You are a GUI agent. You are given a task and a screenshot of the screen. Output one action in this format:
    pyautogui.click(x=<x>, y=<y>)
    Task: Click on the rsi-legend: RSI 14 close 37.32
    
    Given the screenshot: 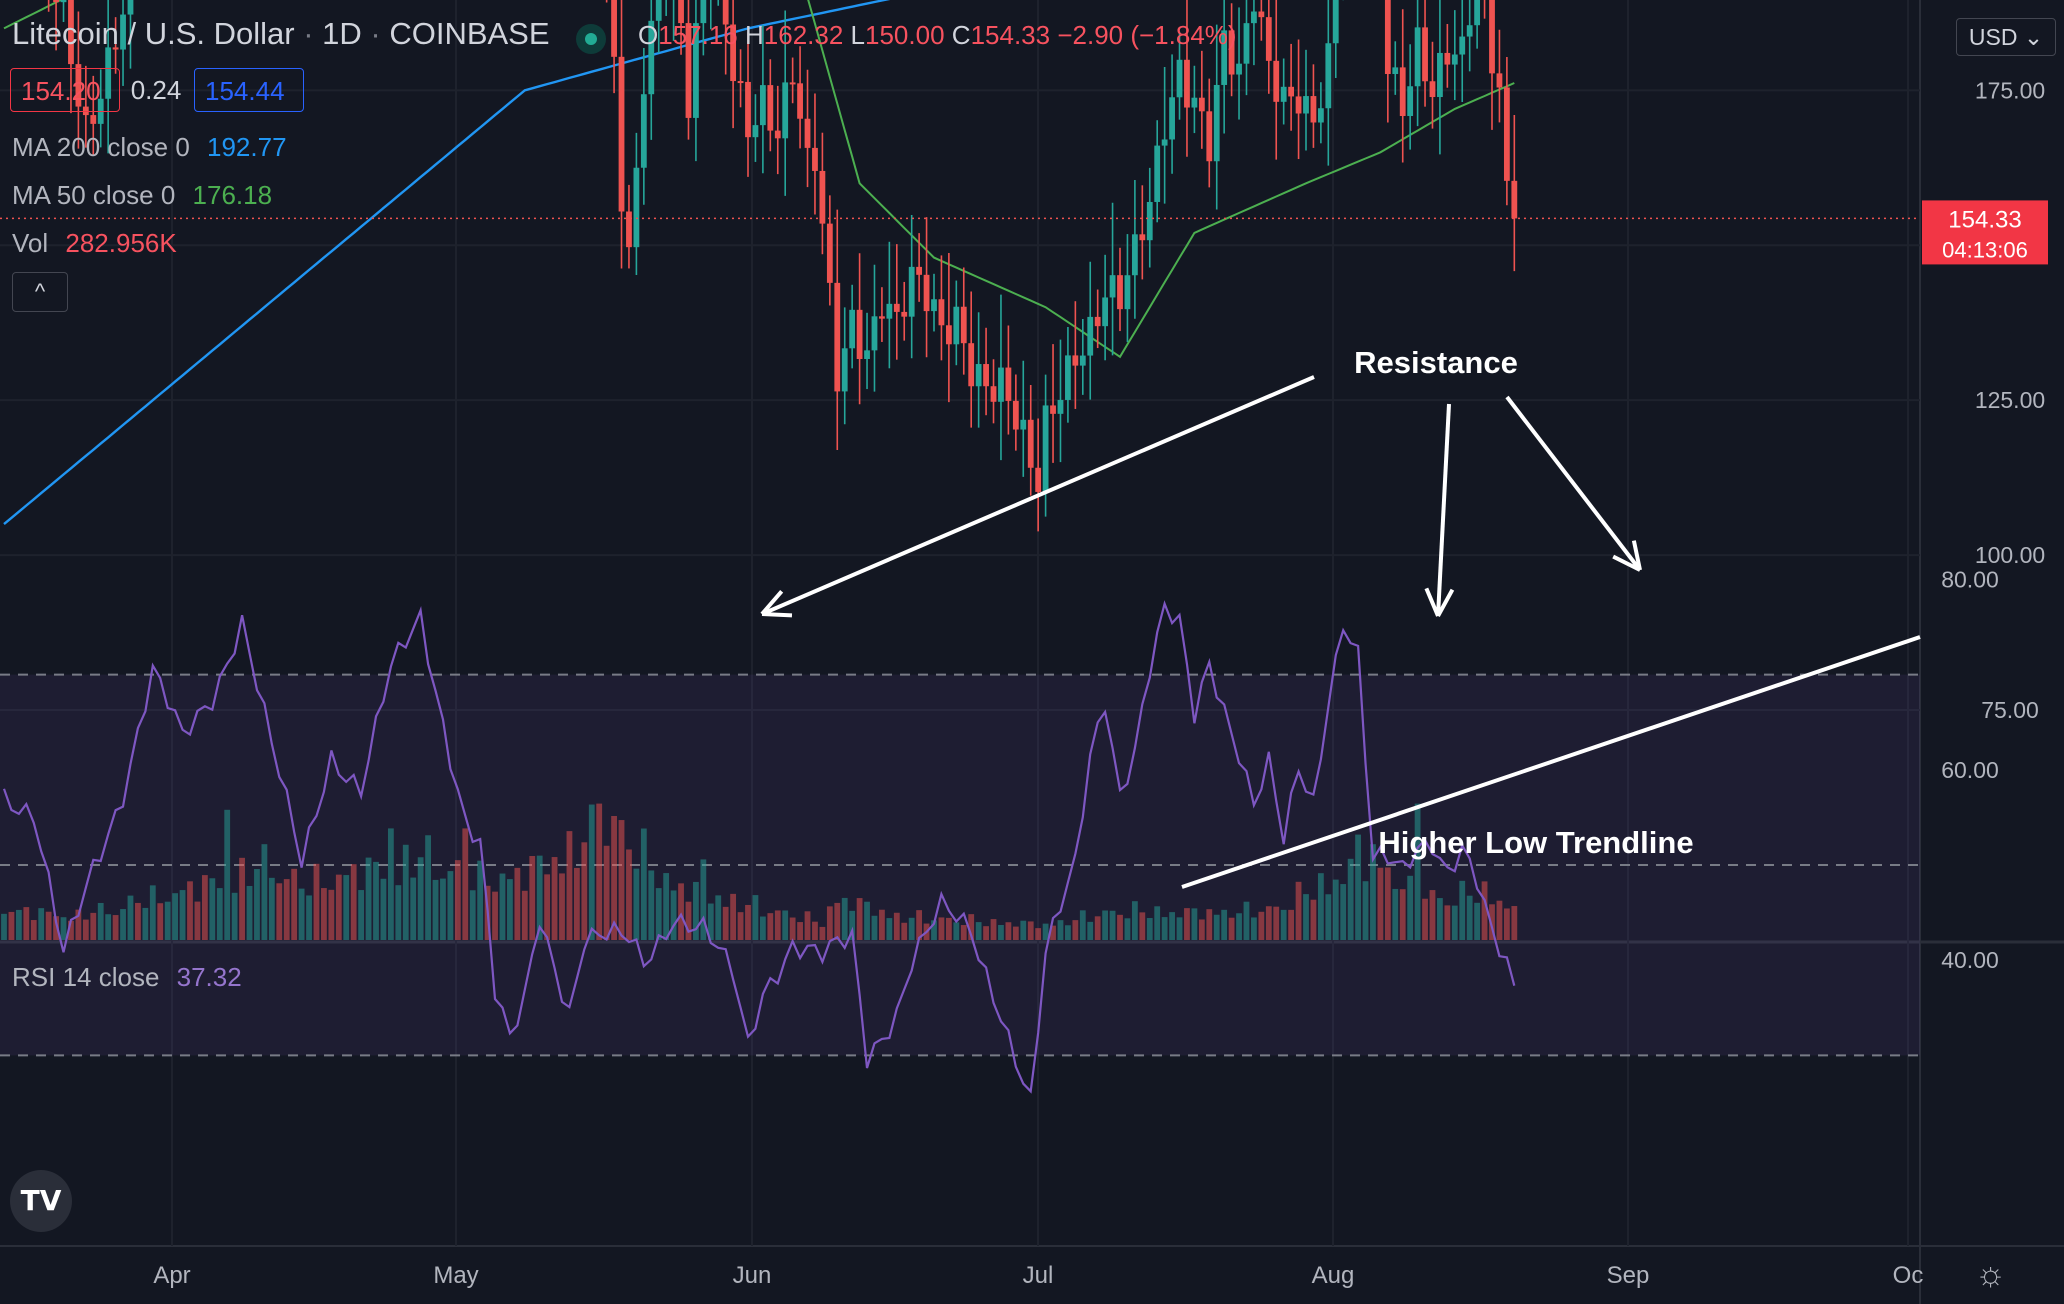 What is the action you would take?
    pyautogui.click(x=127, y=977)
    